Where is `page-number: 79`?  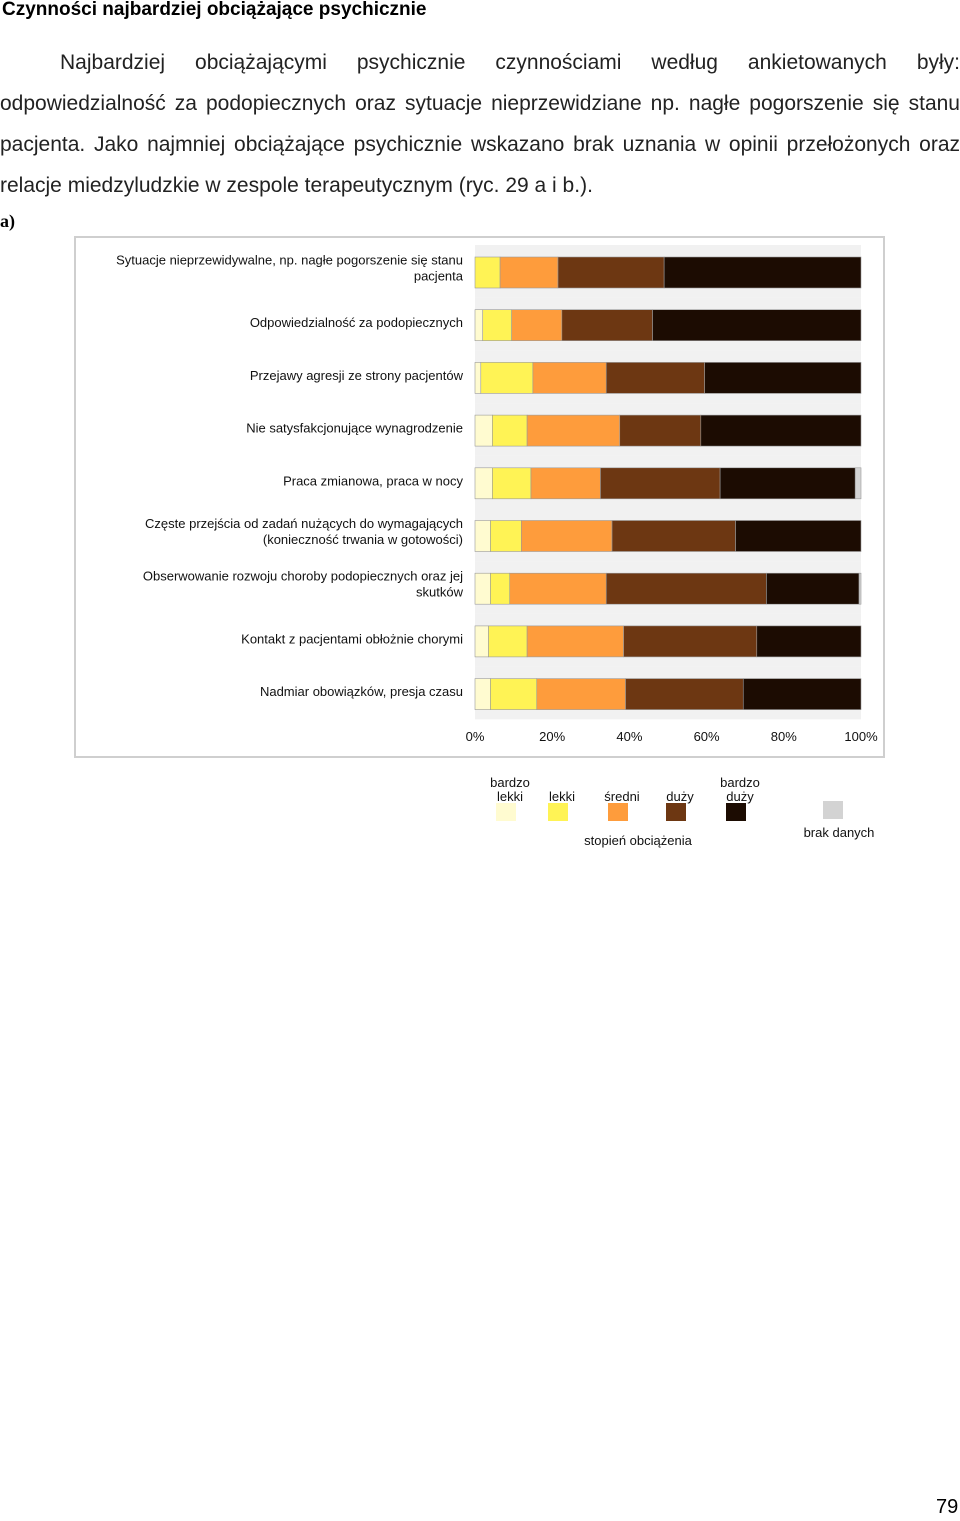 page-number: 79 is located at coordinates (947, 1507).